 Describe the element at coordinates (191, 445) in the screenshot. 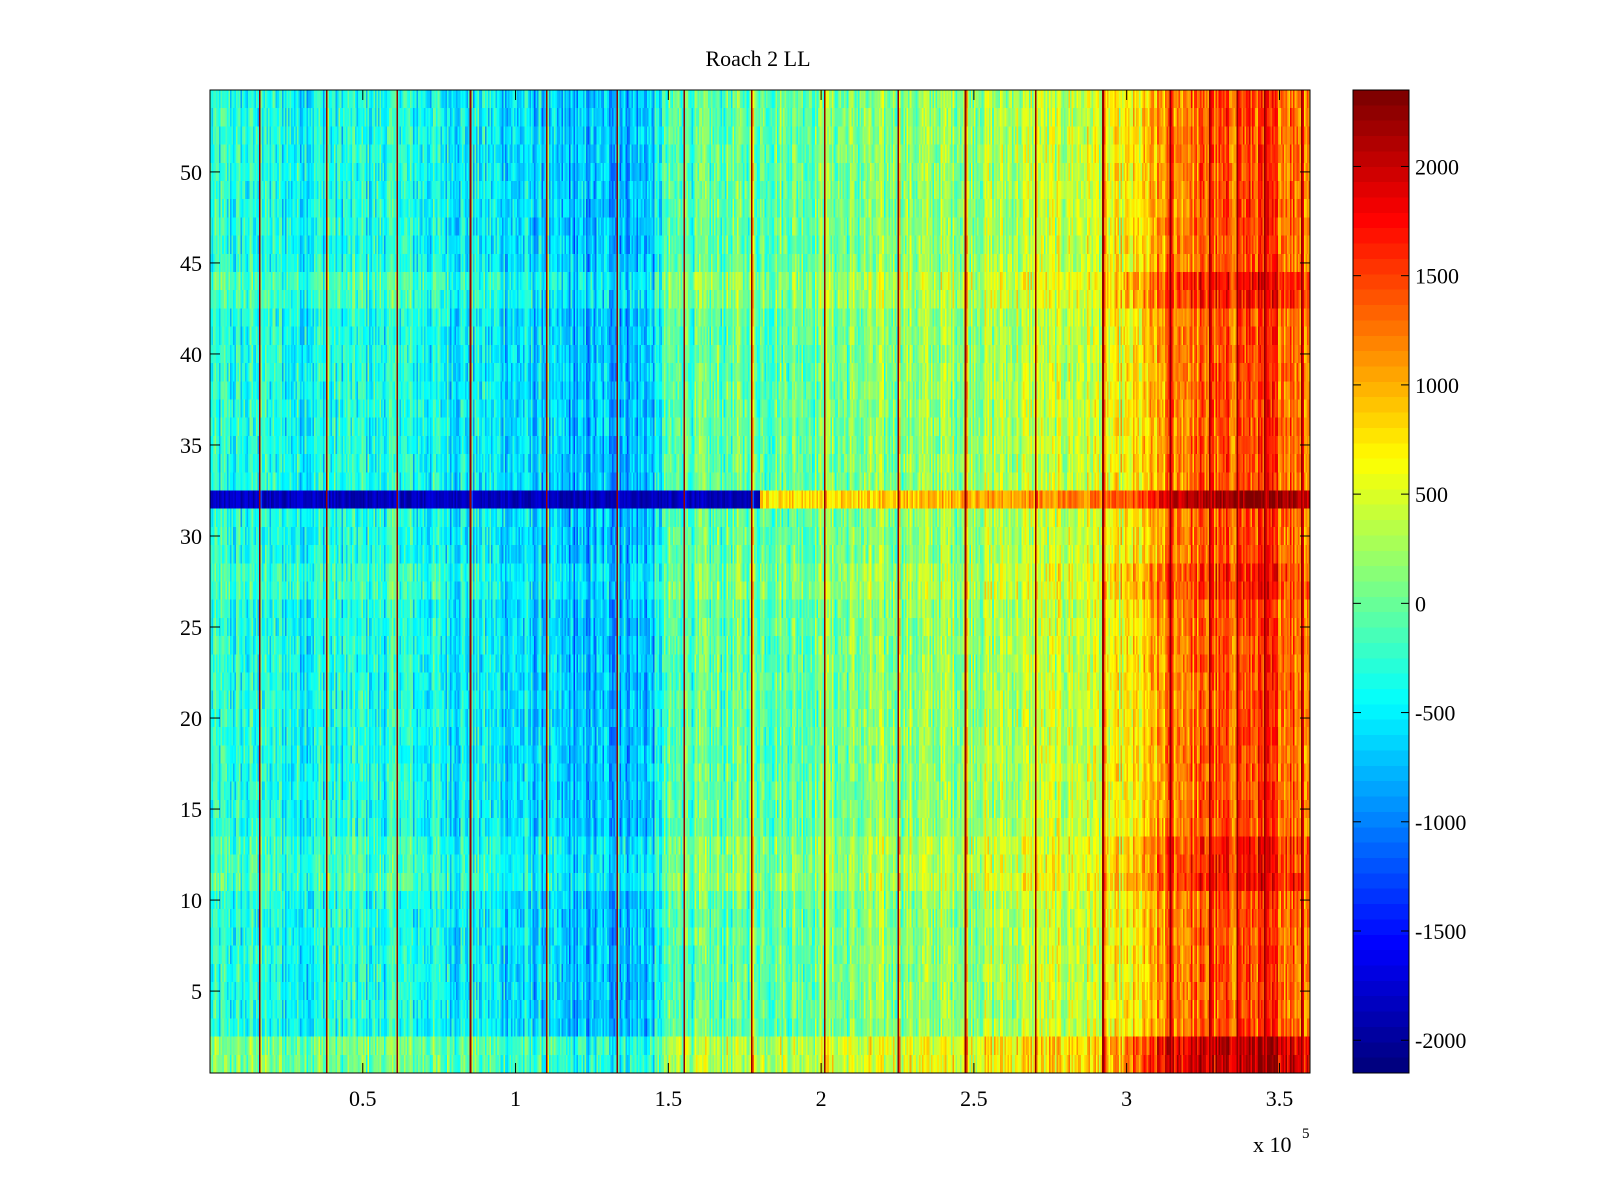

I see `y-tick-label: 35` at that location.